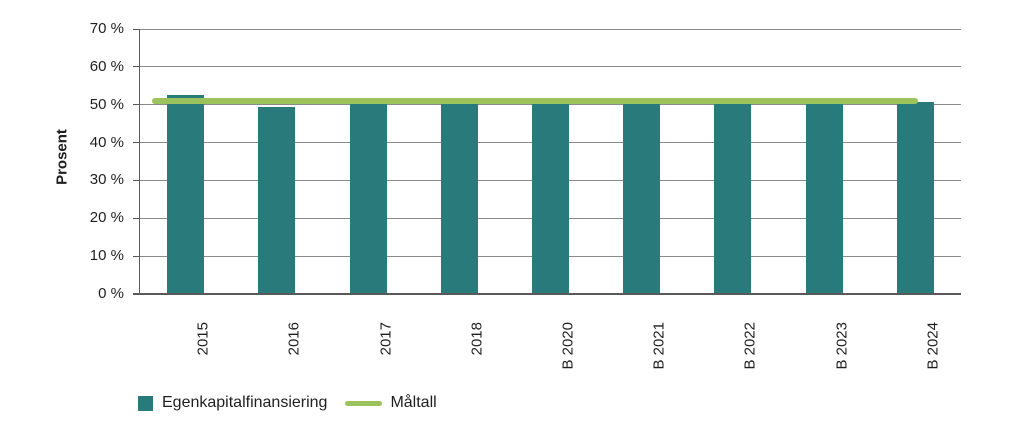 Image resolution: width=1030 pixels, height=440 pixels. Describe the element at coordinates (915, 197) in the screenshot. I see `bar-b-2024` at that location.